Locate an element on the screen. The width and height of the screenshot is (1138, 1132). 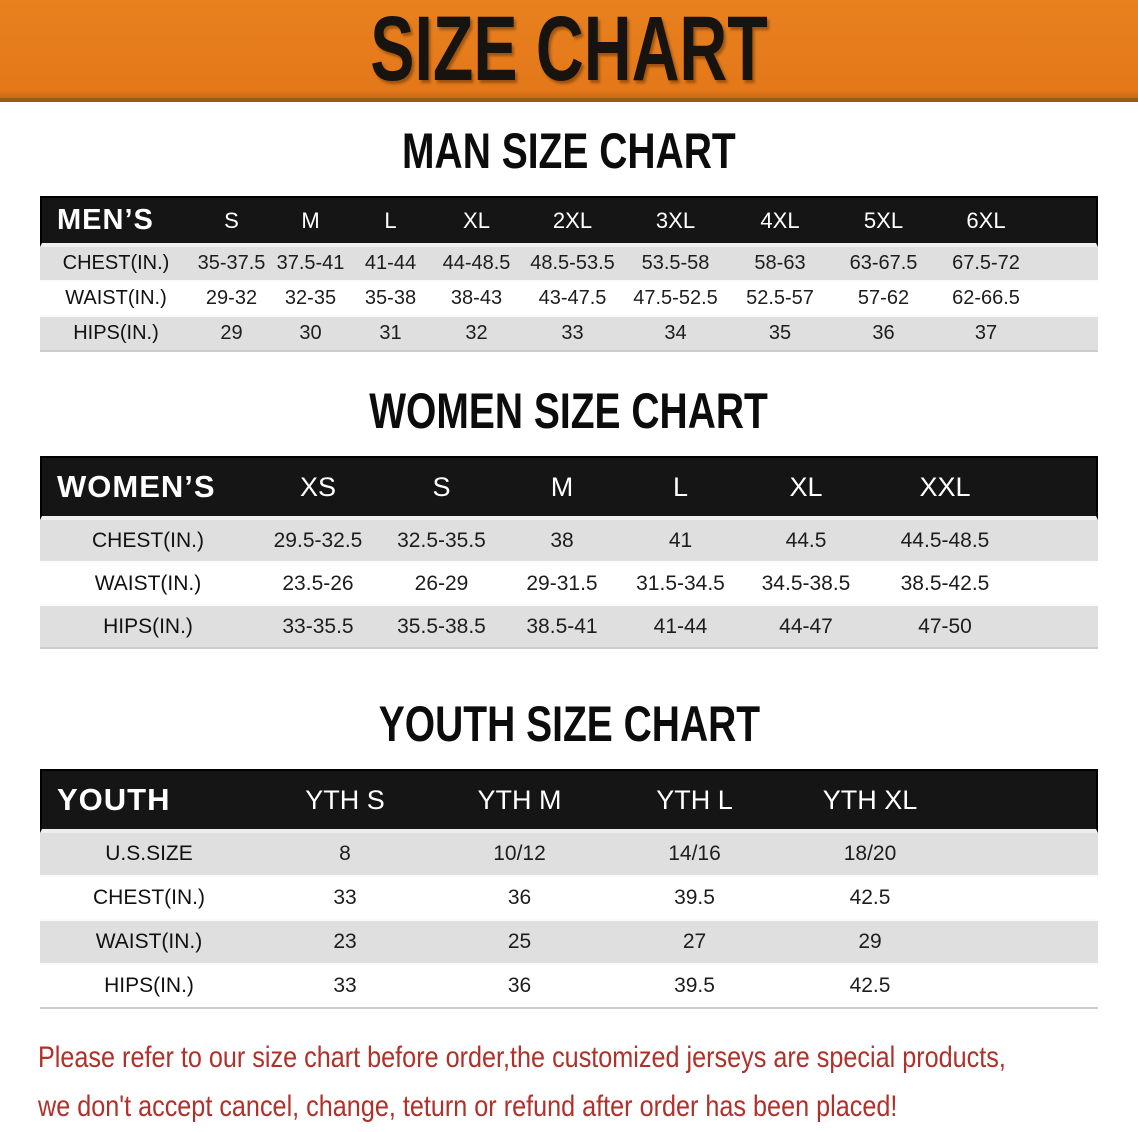
youth-section-title-text: YOUTH SIZE CHART is located at coordinates (569, 724).